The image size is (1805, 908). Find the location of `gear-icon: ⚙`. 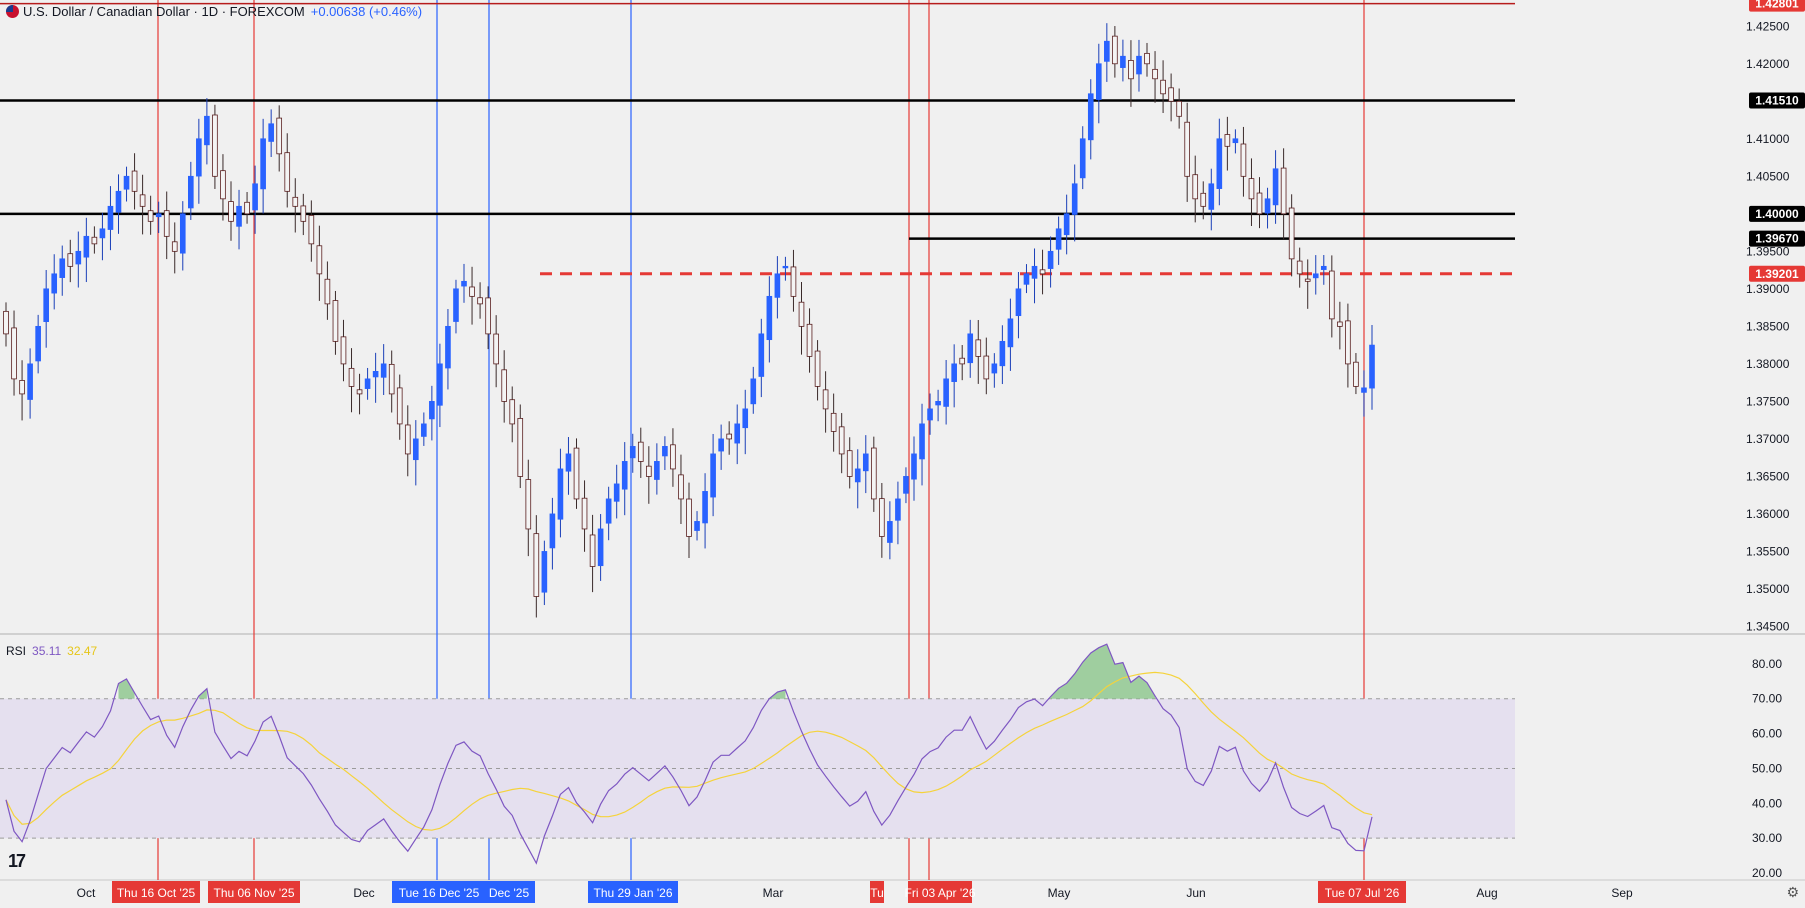

gear-icon: ⚙ is located at coordinates (1792, 892).